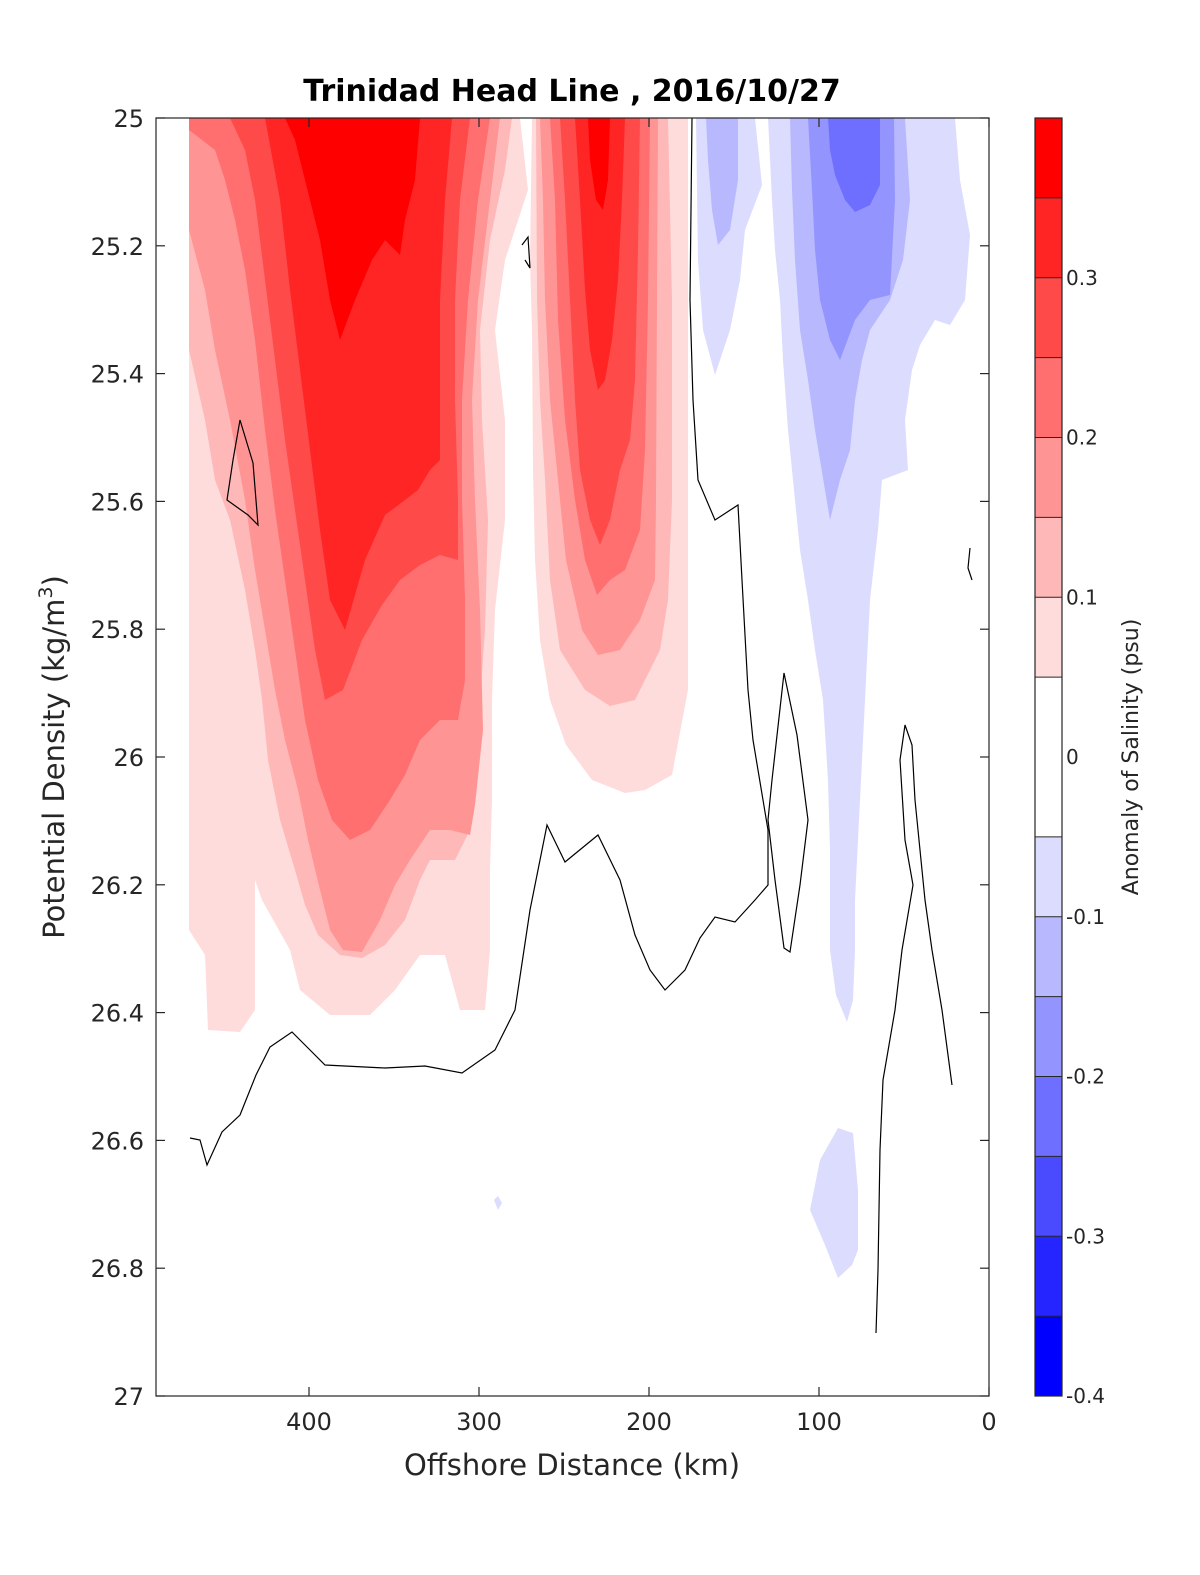 This screenshot has height=1575, width=1200. Describe the element at coordinates (939, 126) in the screenshot. I see `salinity-fill-neg0.05-d` at that location.